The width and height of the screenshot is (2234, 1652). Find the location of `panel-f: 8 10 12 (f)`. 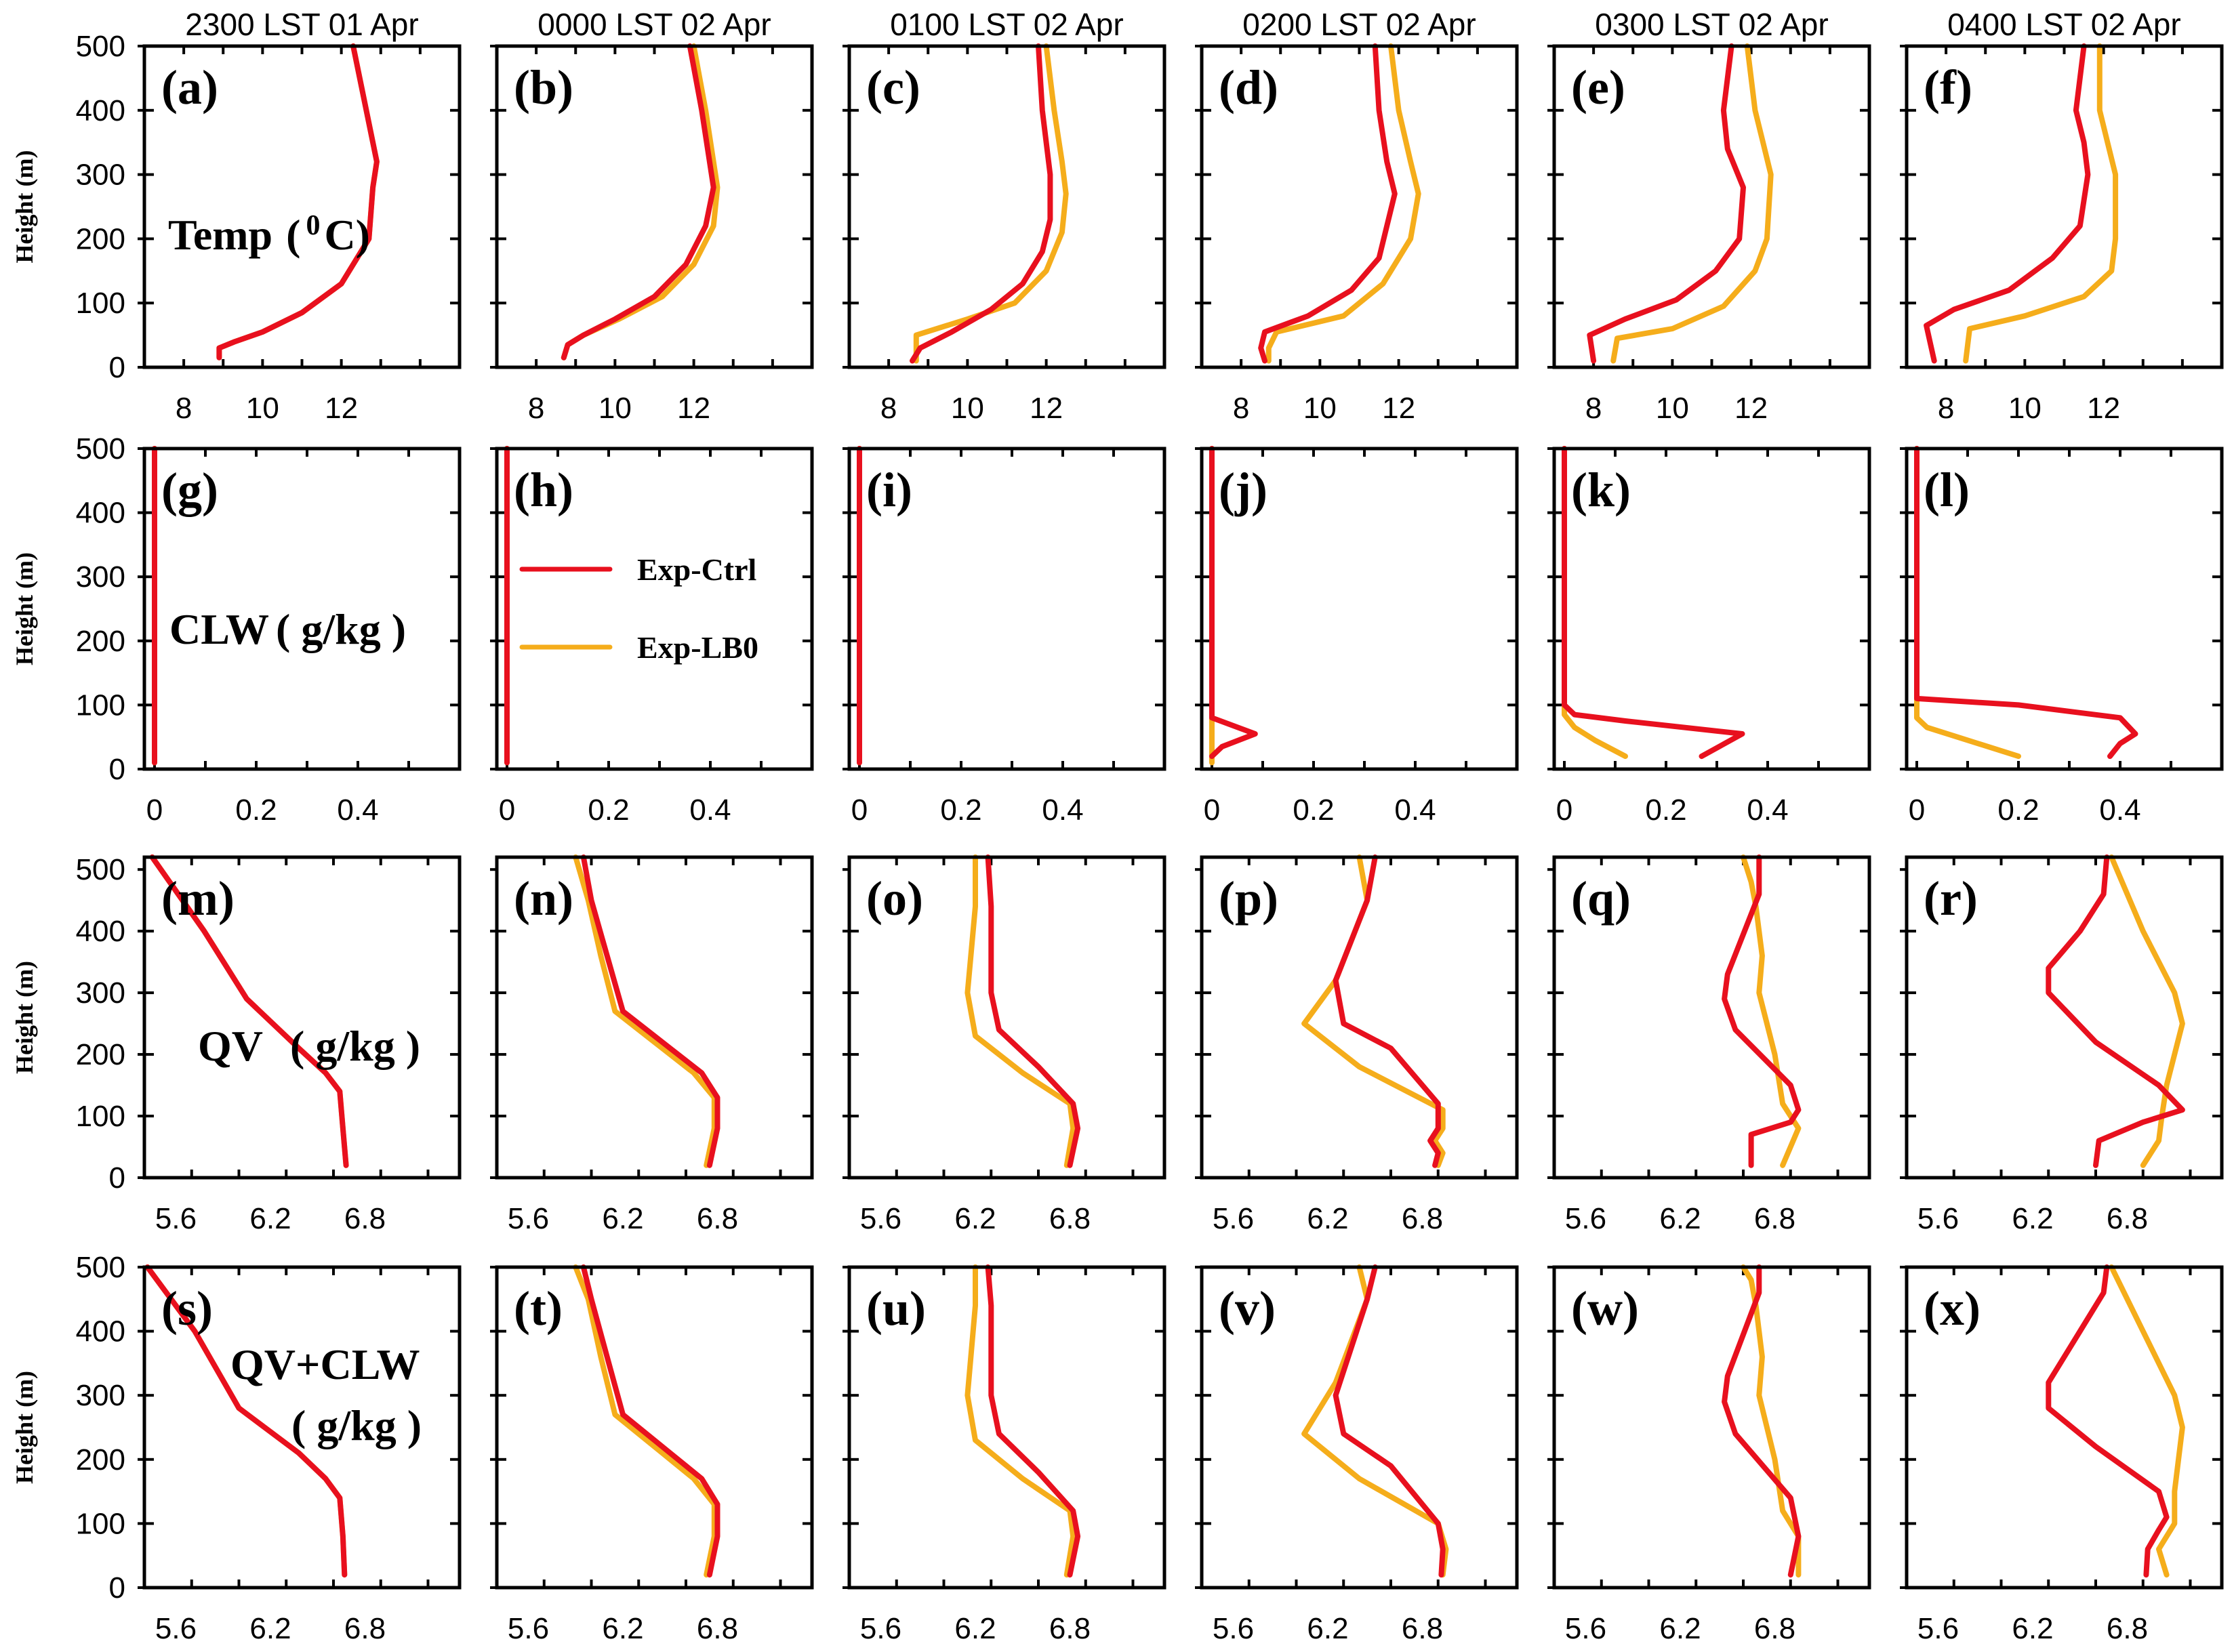

panel-f: 8 10 12 (f) is located at coordinates (2062, 234).